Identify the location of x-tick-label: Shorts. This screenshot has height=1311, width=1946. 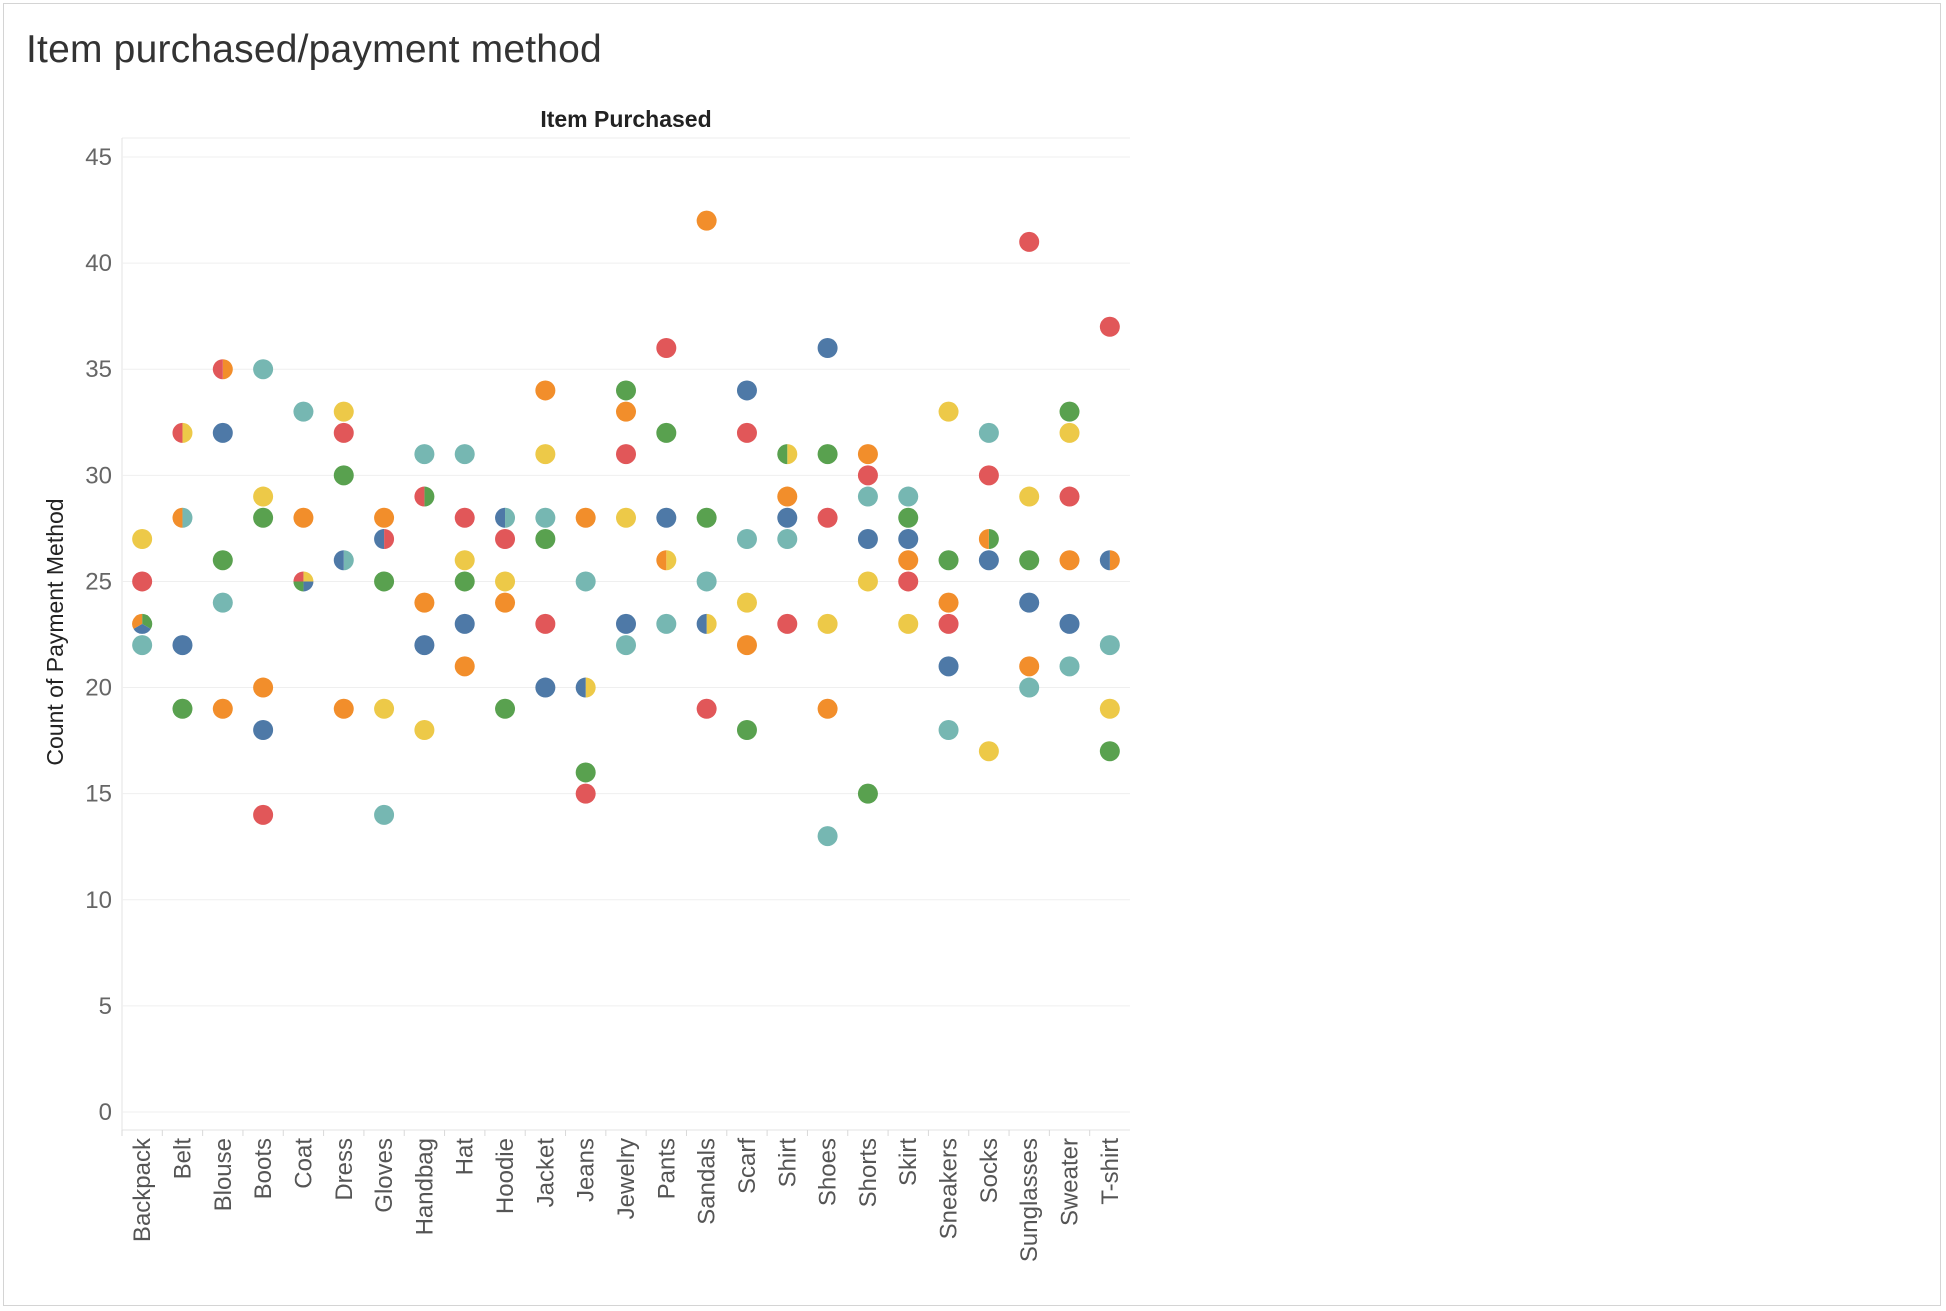
(868, 1172).